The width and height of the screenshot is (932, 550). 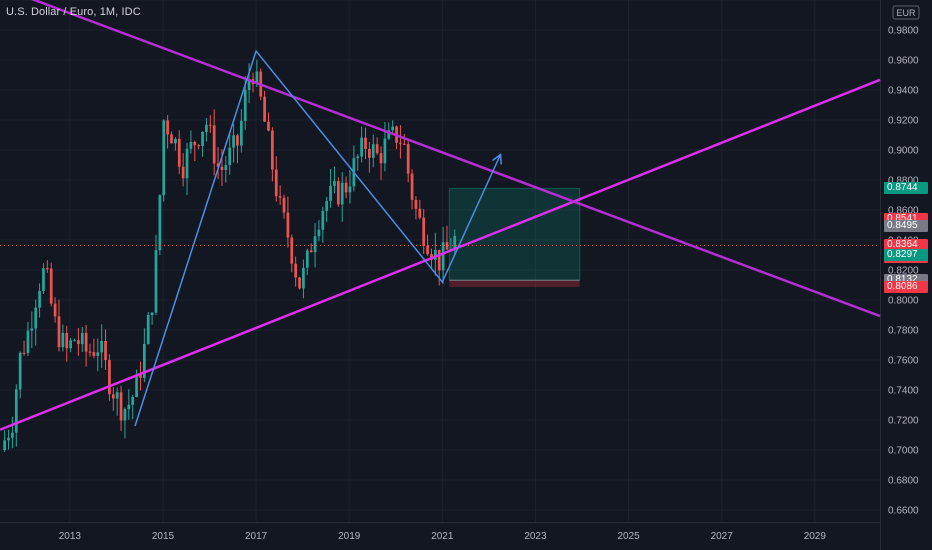 What do you see at coordinates (722, 536) in the screenshot?
I see `x-tick-label: 2027` at bounding box center [722, 536].